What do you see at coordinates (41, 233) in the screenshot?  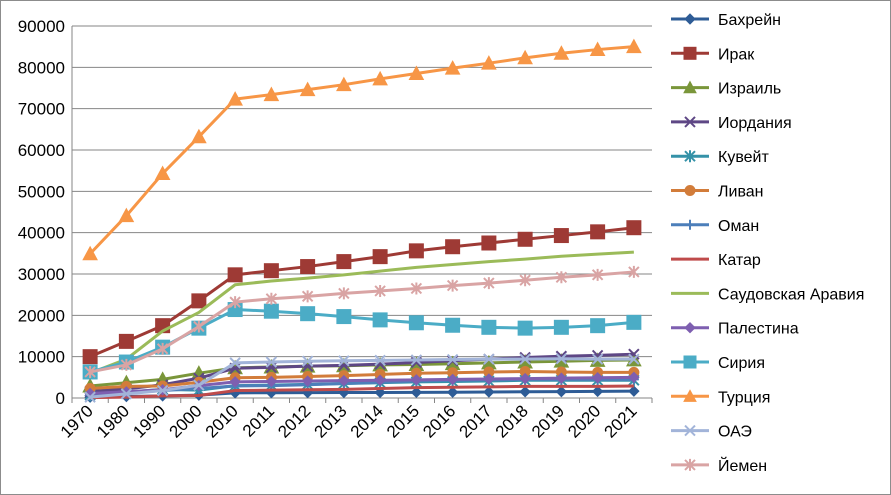 I see `y-tick-label: 40000` at bounding box center [41, 233].